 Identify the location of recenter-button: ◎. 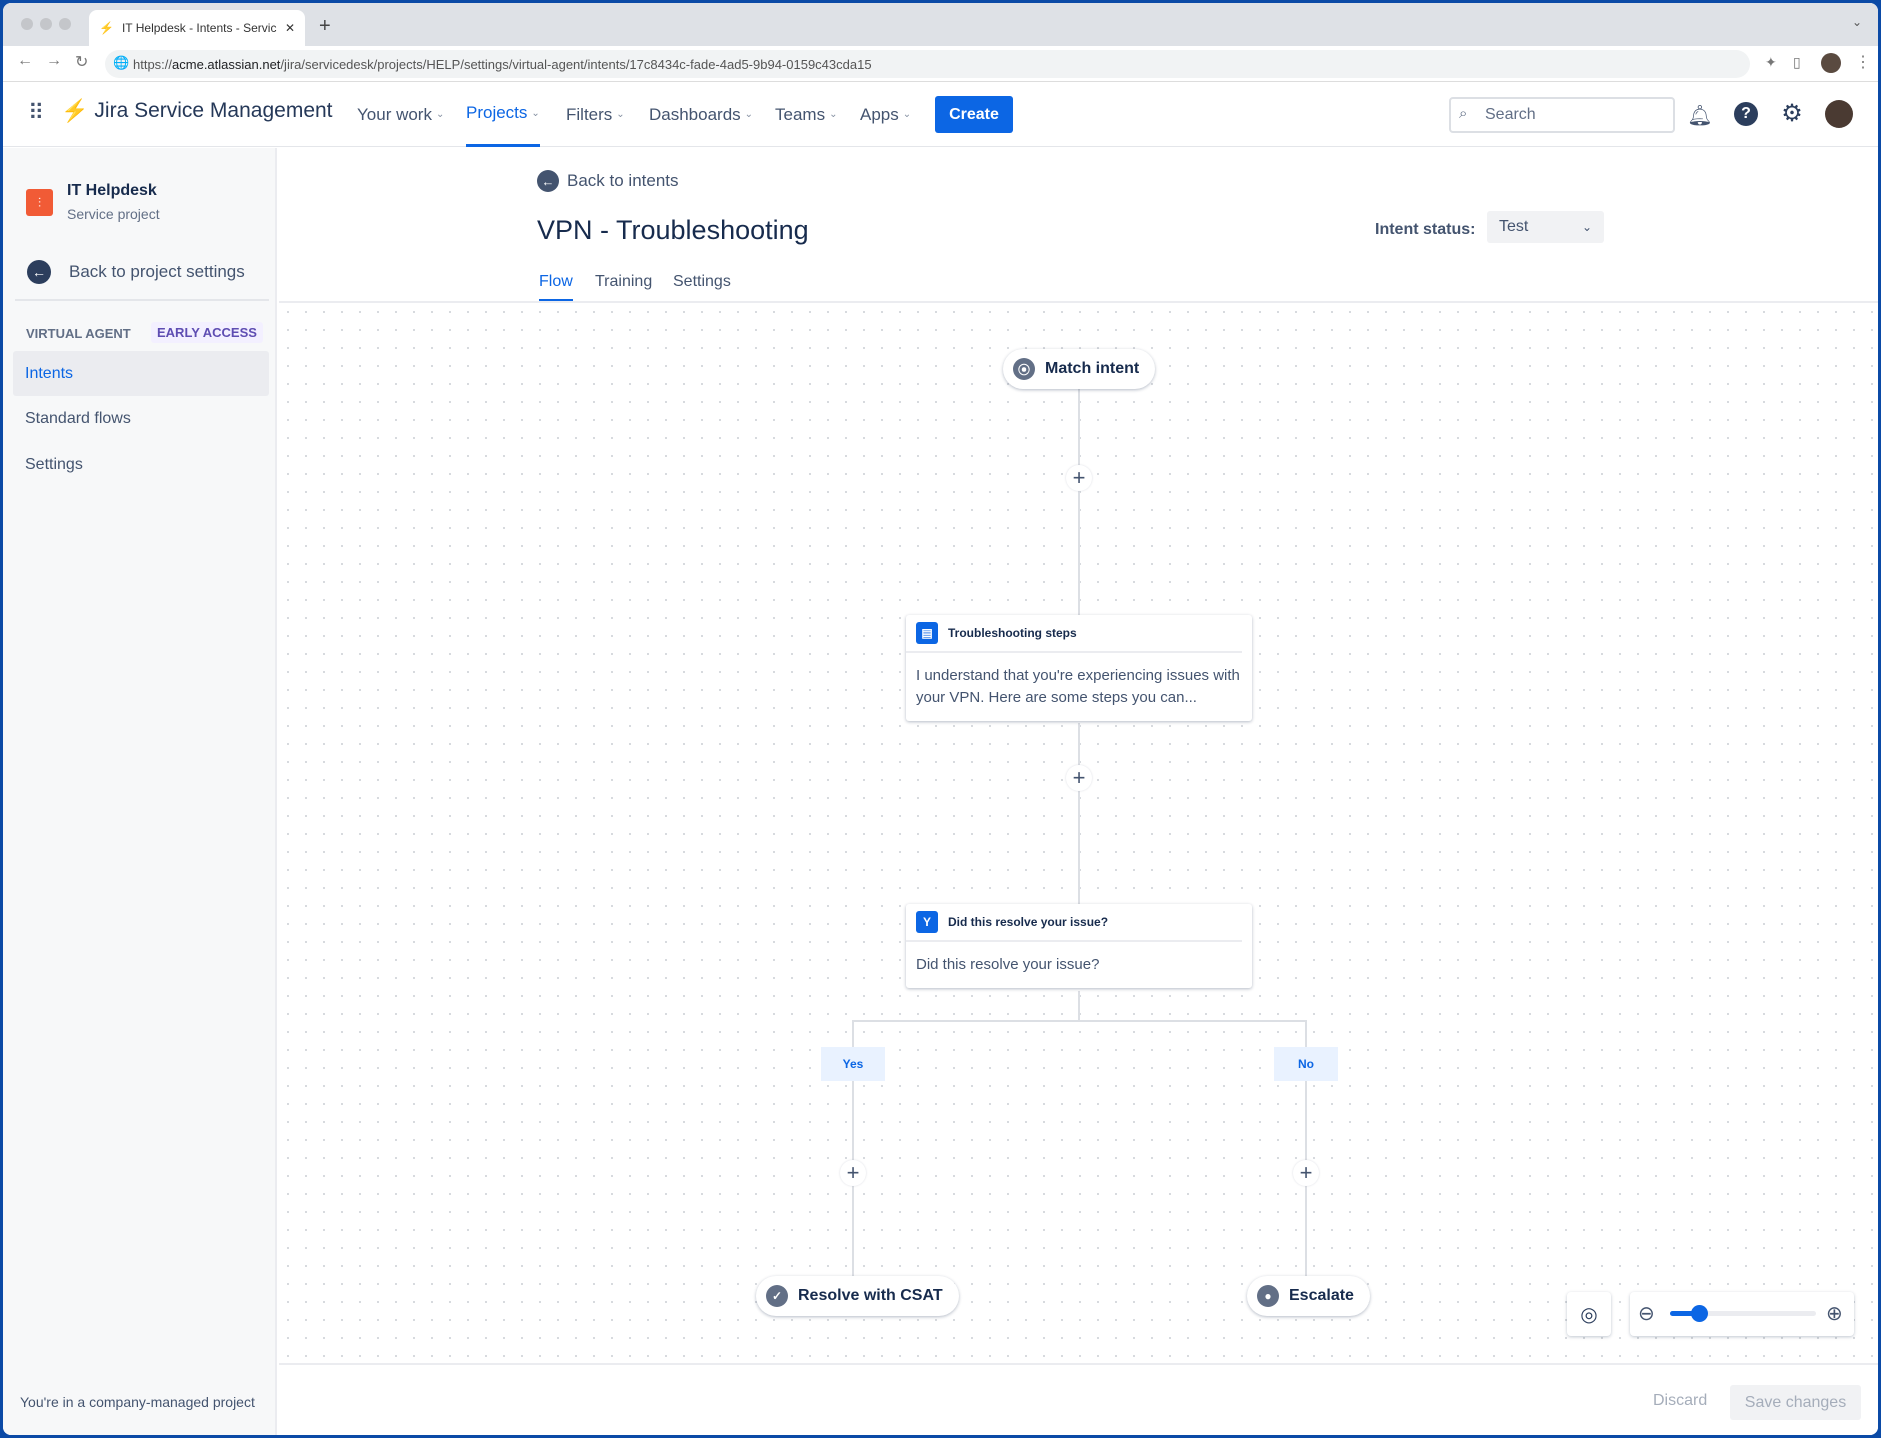
(1589, 1314).